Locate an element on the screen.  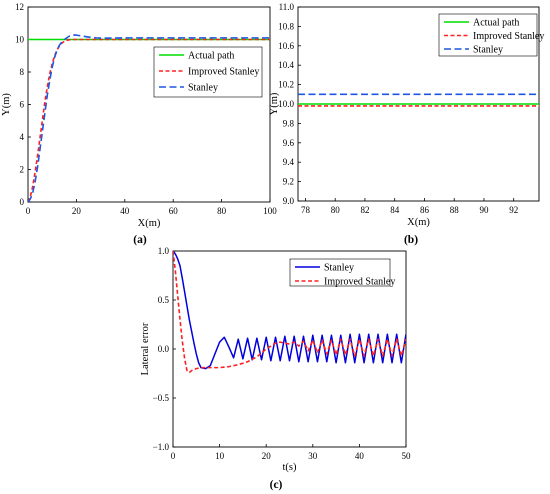
y-tick-label: 9.2 is located at coordinates (288, 182).